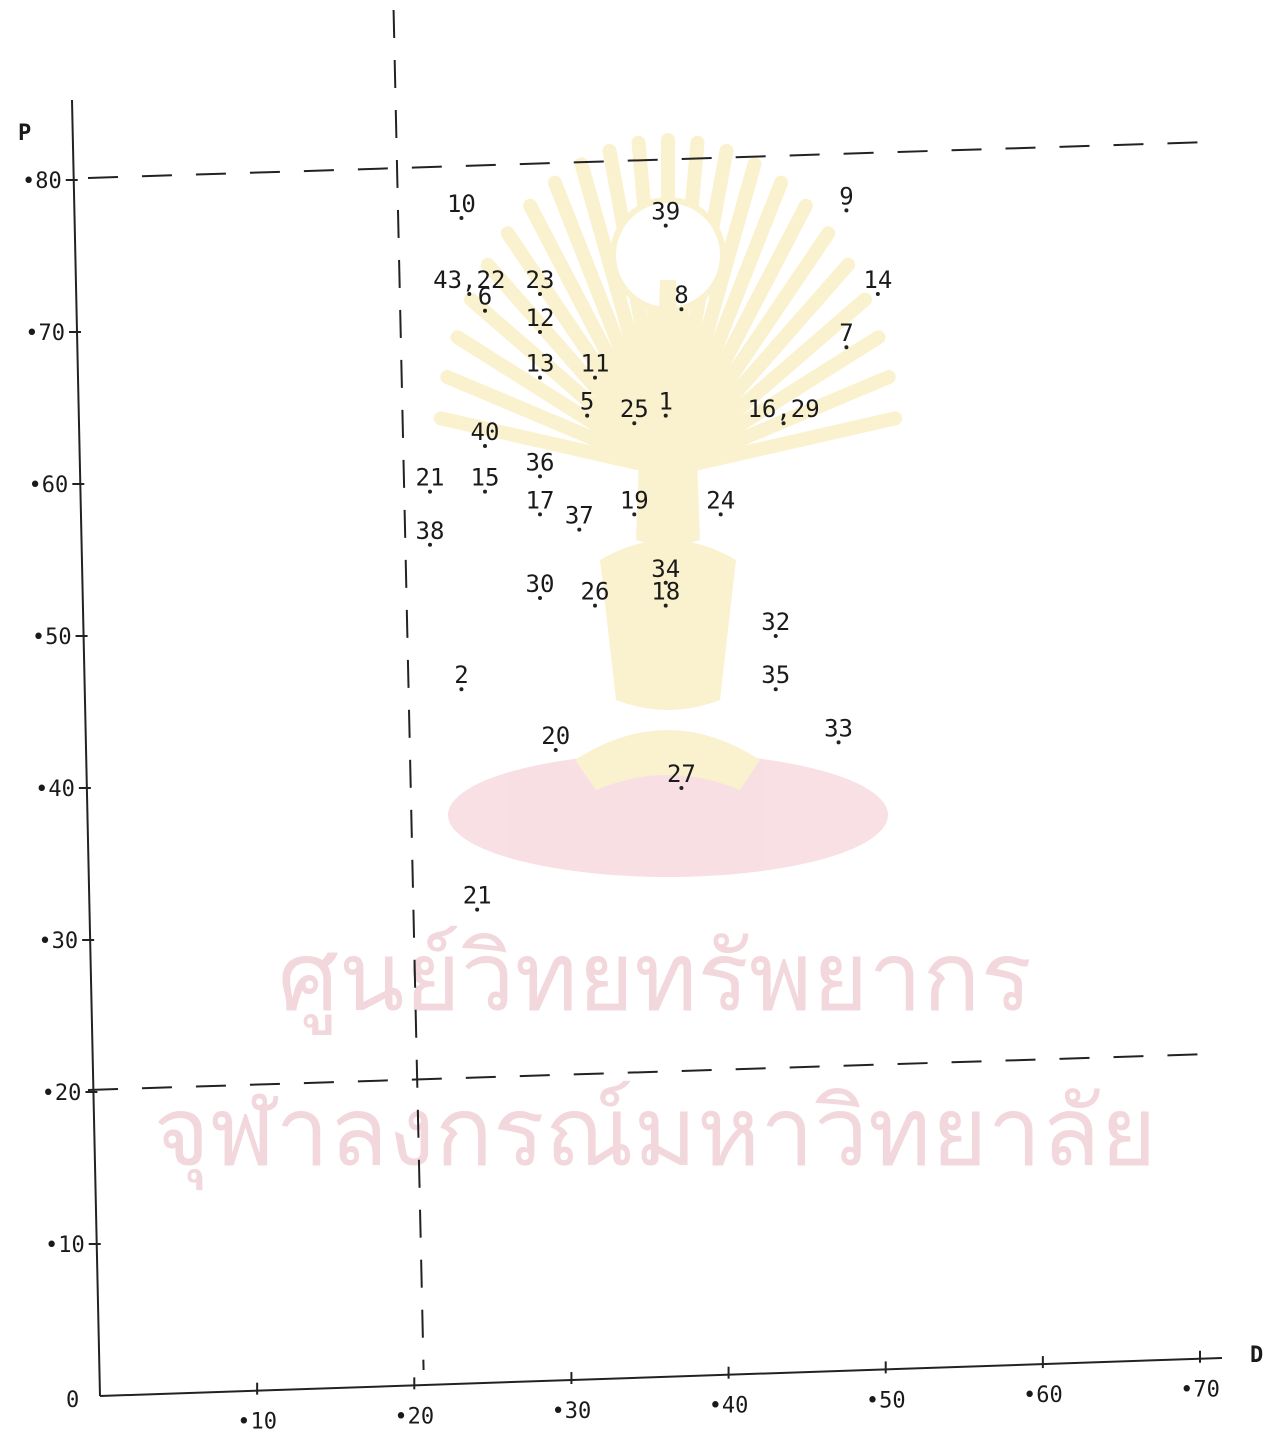 This screenshot has height=1444, width=1280. What do you see at coordinates (430, 531) in the screenshot?
I see `point-label: 38` at bounding box center [430, 531].